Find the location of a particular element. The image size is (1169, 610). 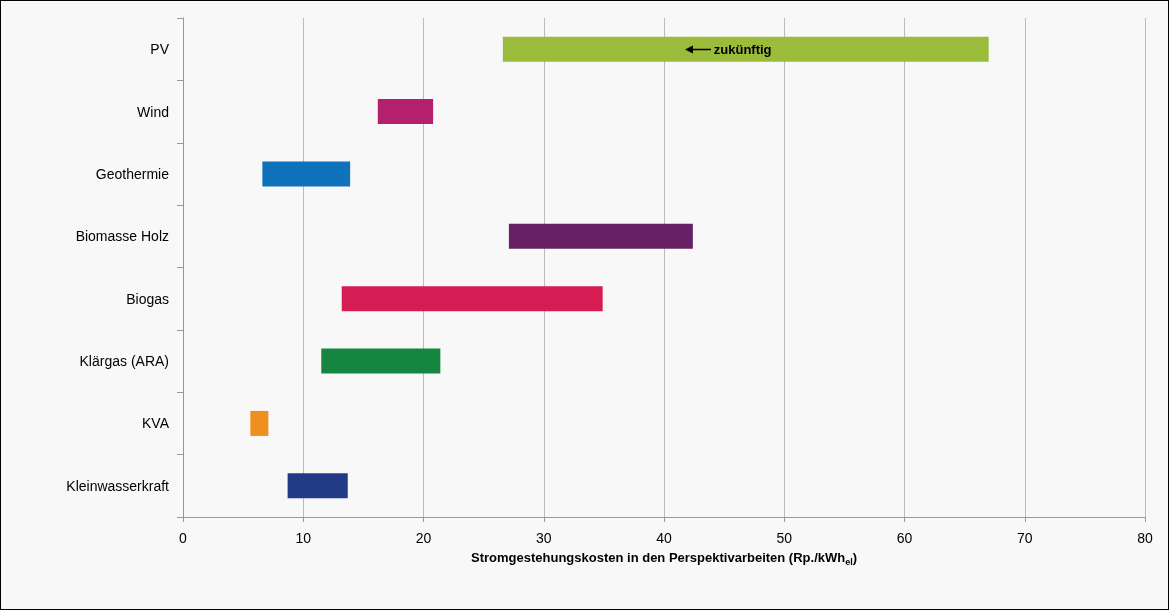

x-tick-label: 50 is located at coordinates (784, 538).